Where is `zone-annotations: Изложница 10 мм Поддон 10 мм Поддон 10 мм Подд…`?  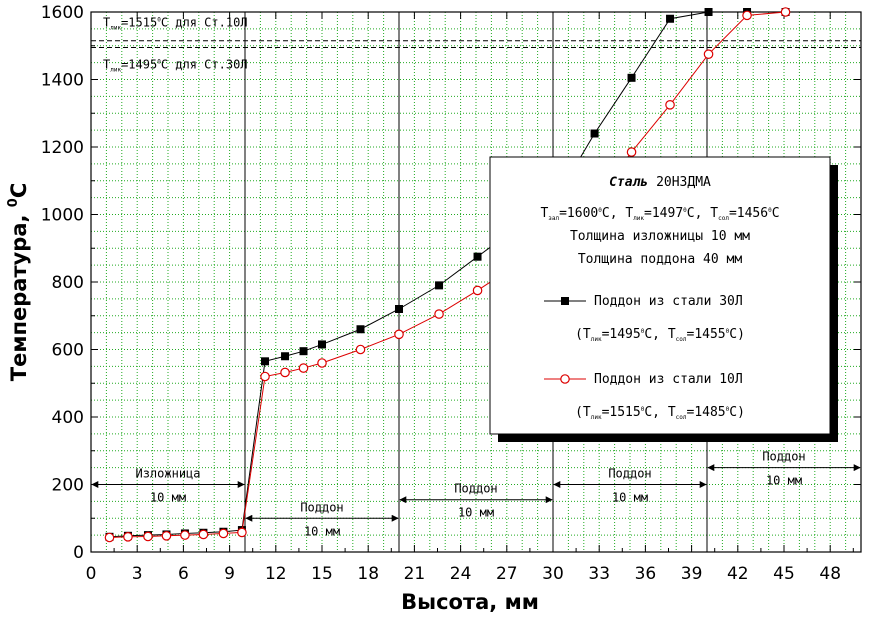
zone-annotations: Изложница 10 мм Поддон 10 мм Поддон 10 мм Подд… is located at coordinates (476, 494).